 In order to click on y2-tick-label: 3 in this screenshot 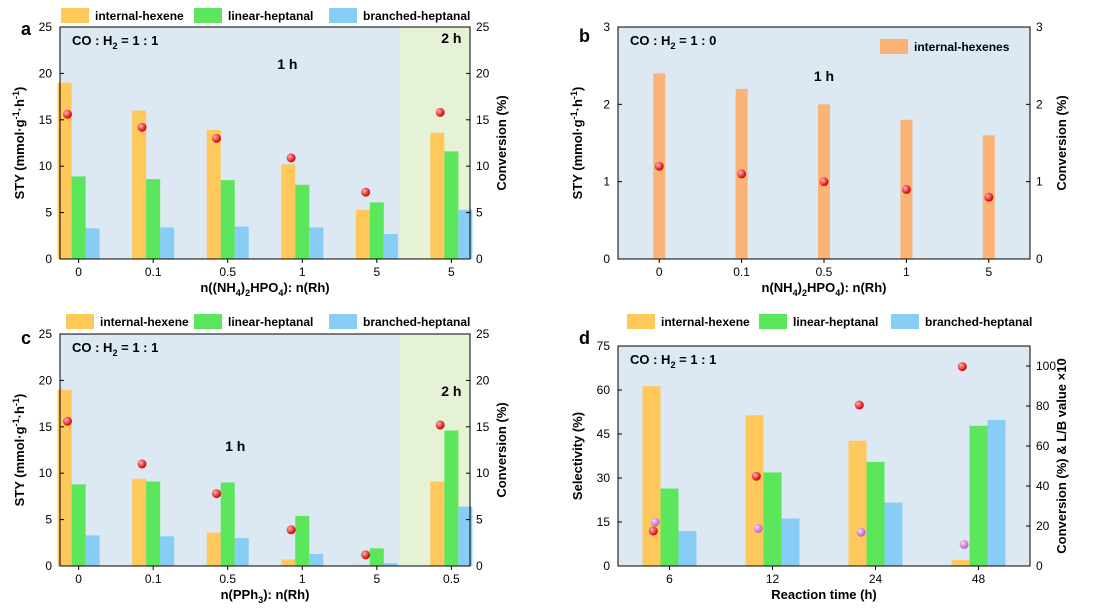, I will do `click(1039, 27)`.